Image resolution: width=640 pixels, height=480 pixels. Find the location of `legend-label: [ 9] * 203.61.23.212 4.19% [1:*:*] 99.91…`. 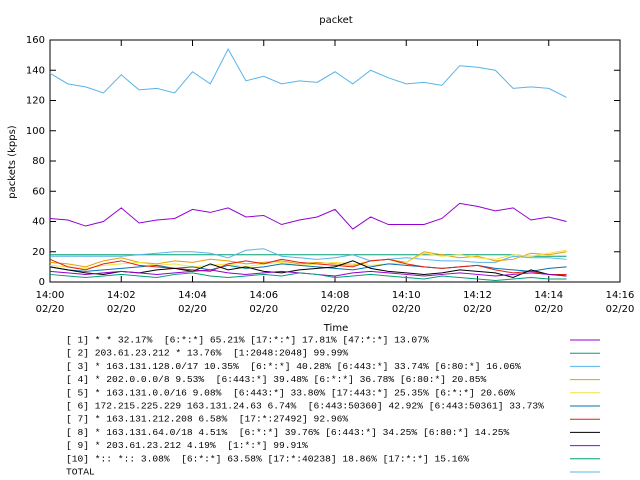

legend-label: [ 9] * 203.61.23.212 4.19% [1:*:*] 99.91… is located at coordinates (187, 445).